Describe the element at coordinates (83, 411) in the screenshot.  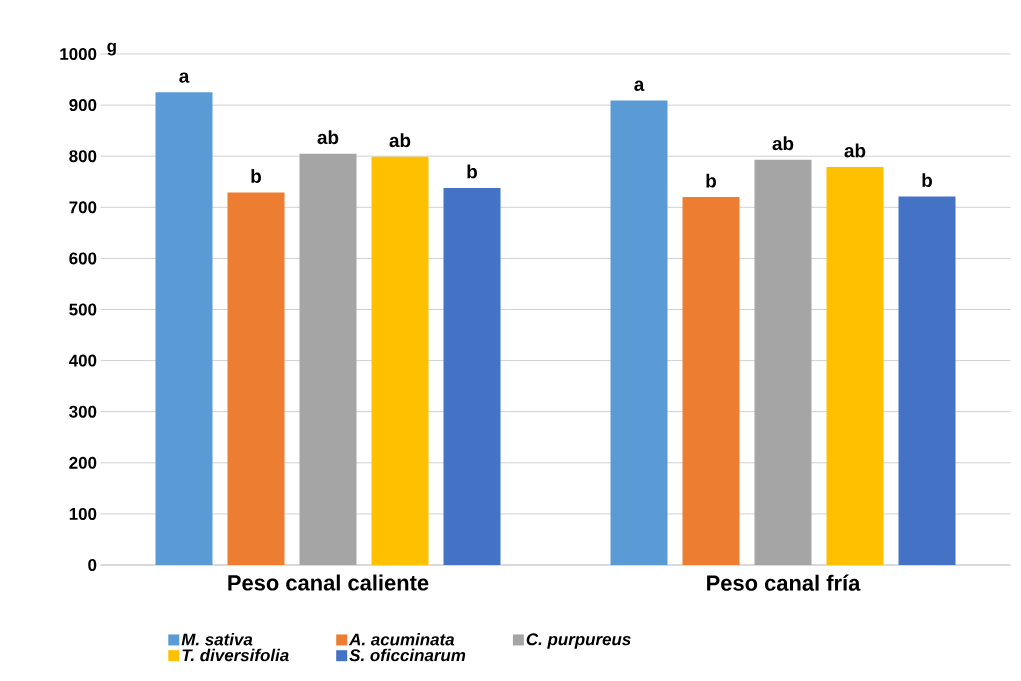
I see `y-tick-label: 300` at that location.